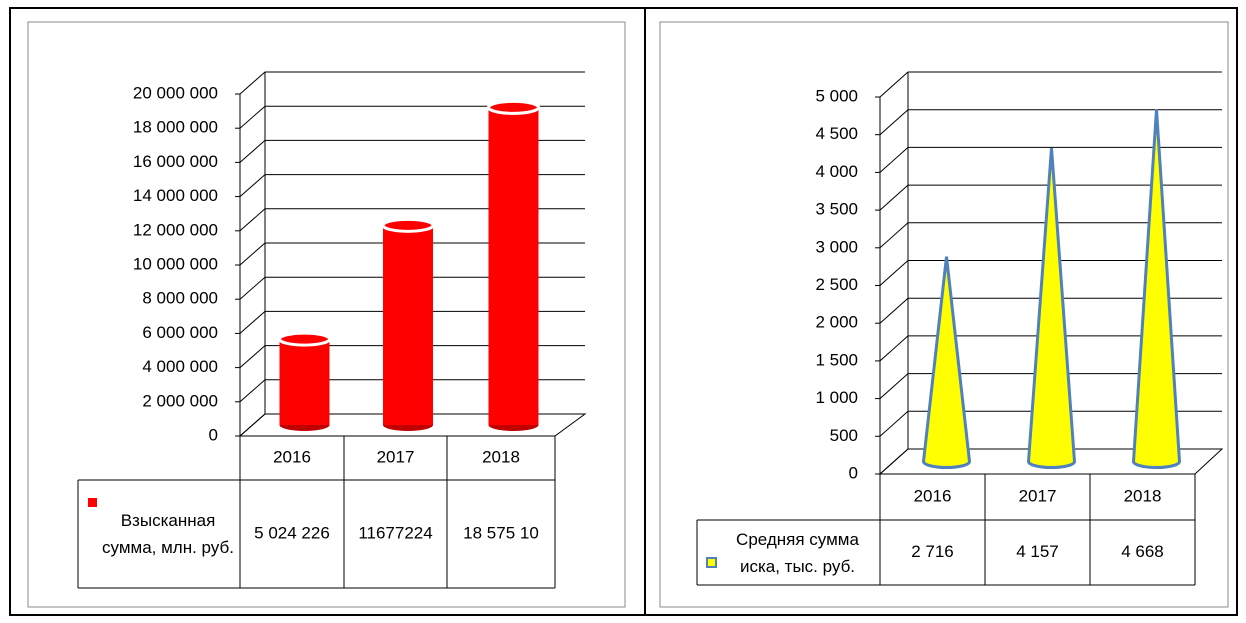  What do you see at coordinates (836, 209) in the screenshot?
I see `y-tick-label: 3 500` at bounding box center [836, 209].